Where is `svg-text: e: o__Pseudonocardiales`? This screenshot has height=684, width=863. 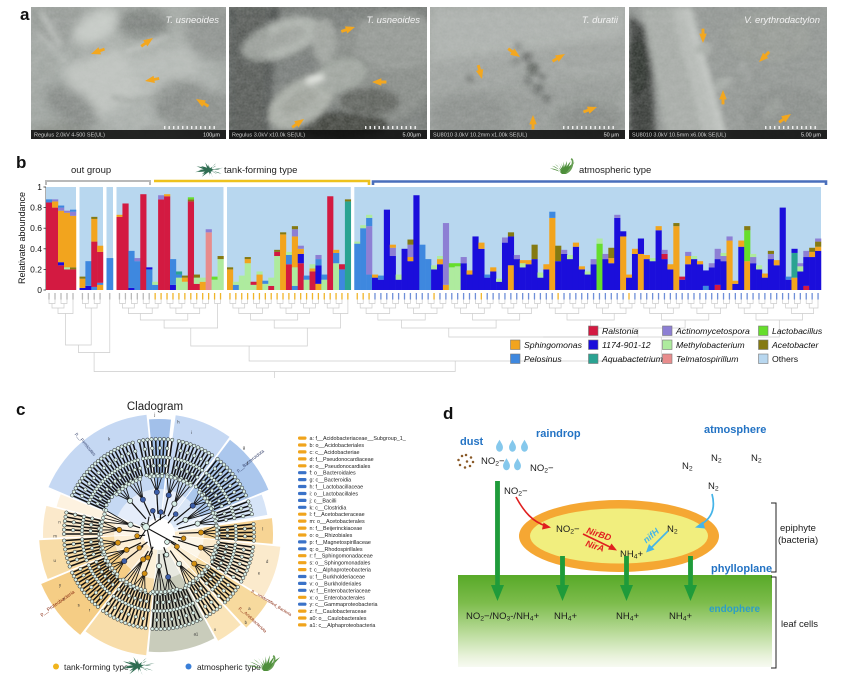
svg-text: e: o__Pseudonocardiales is located at coordinates (340, 467).